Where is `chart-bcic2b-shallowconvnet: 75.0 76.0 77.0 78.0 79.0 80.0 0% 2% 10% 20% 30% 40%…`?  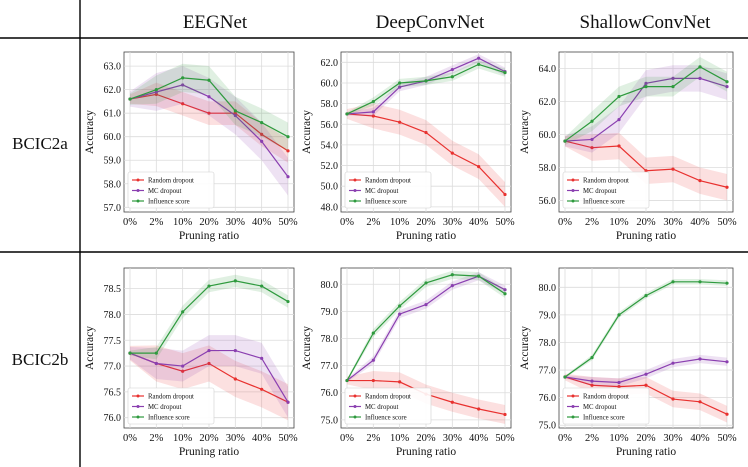 chart-bcic2b-shallowconvnet: 75.0 76.0 77.0 78.0 79.0 80.0 0% 2% 10% 20% 30% 40%… is located at coordinates (628, 362).